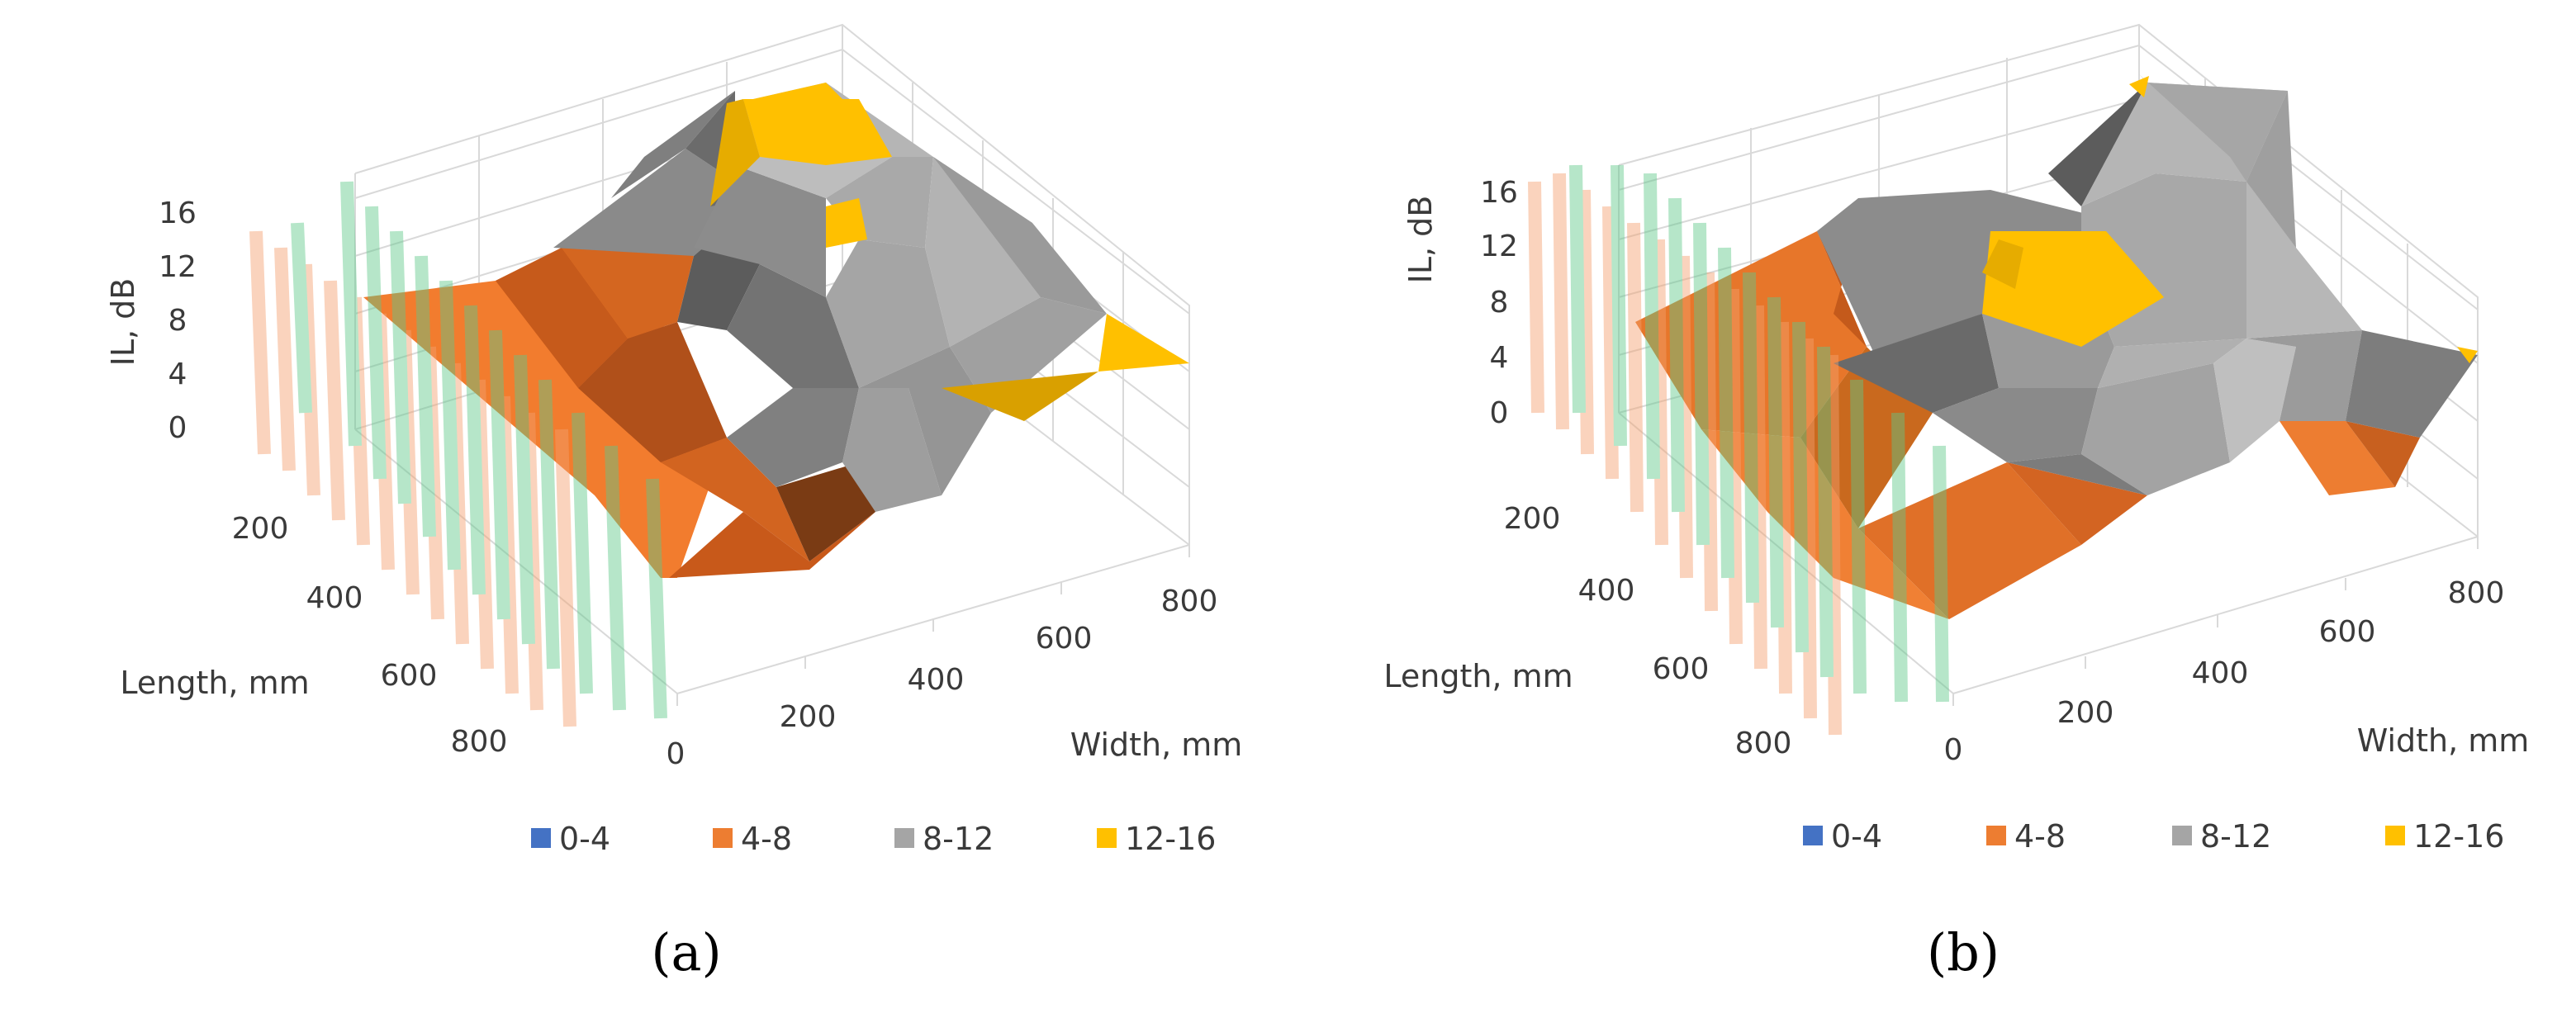 Image resolution: width=2576 pixels, height=1018 pixels. What do you see at coordinates (1064, 639) in the screenshot?
I see `width-tick: 600` at bounding box center [1064, 639].